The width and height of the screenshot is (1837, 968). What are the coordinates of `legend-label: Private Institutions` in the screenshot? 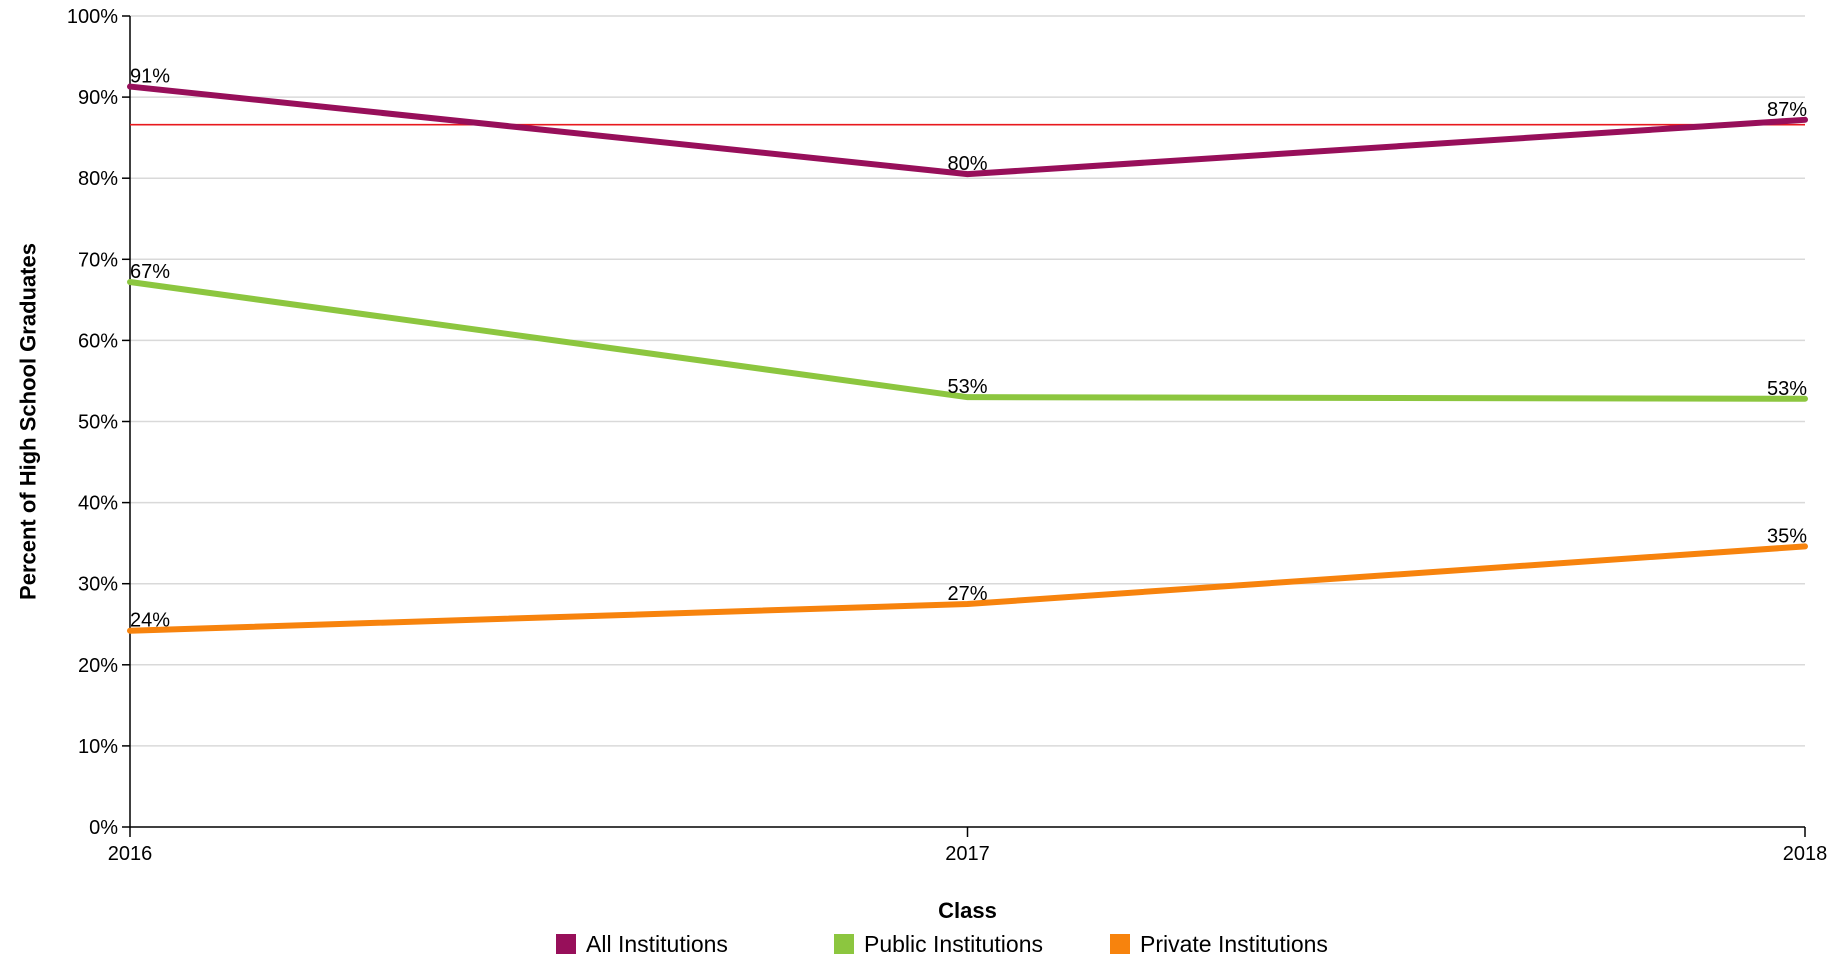 It's located at (1234, 944).